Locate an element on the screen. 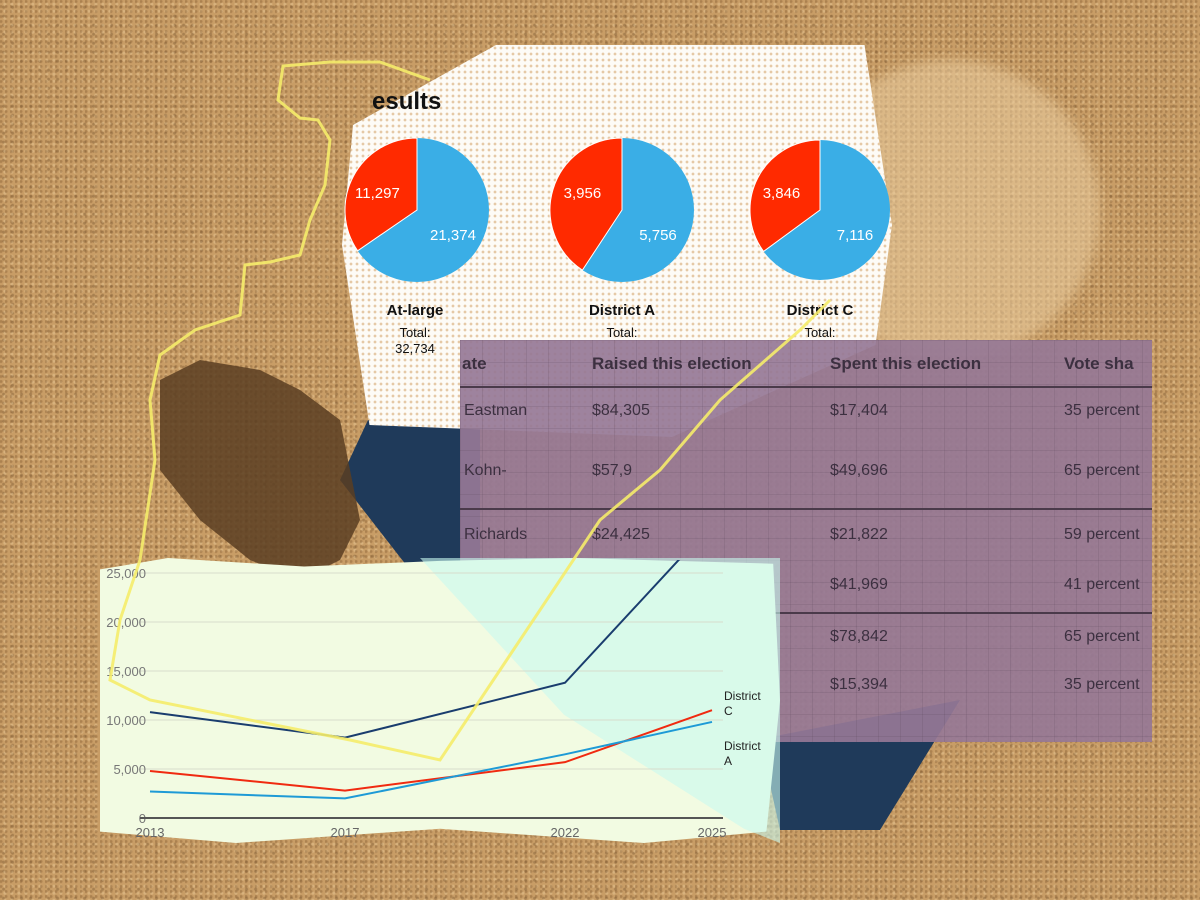 This screenshot has height=900, width=1200. y-tick-label: 15,000 is located at coordinates (126, 671).